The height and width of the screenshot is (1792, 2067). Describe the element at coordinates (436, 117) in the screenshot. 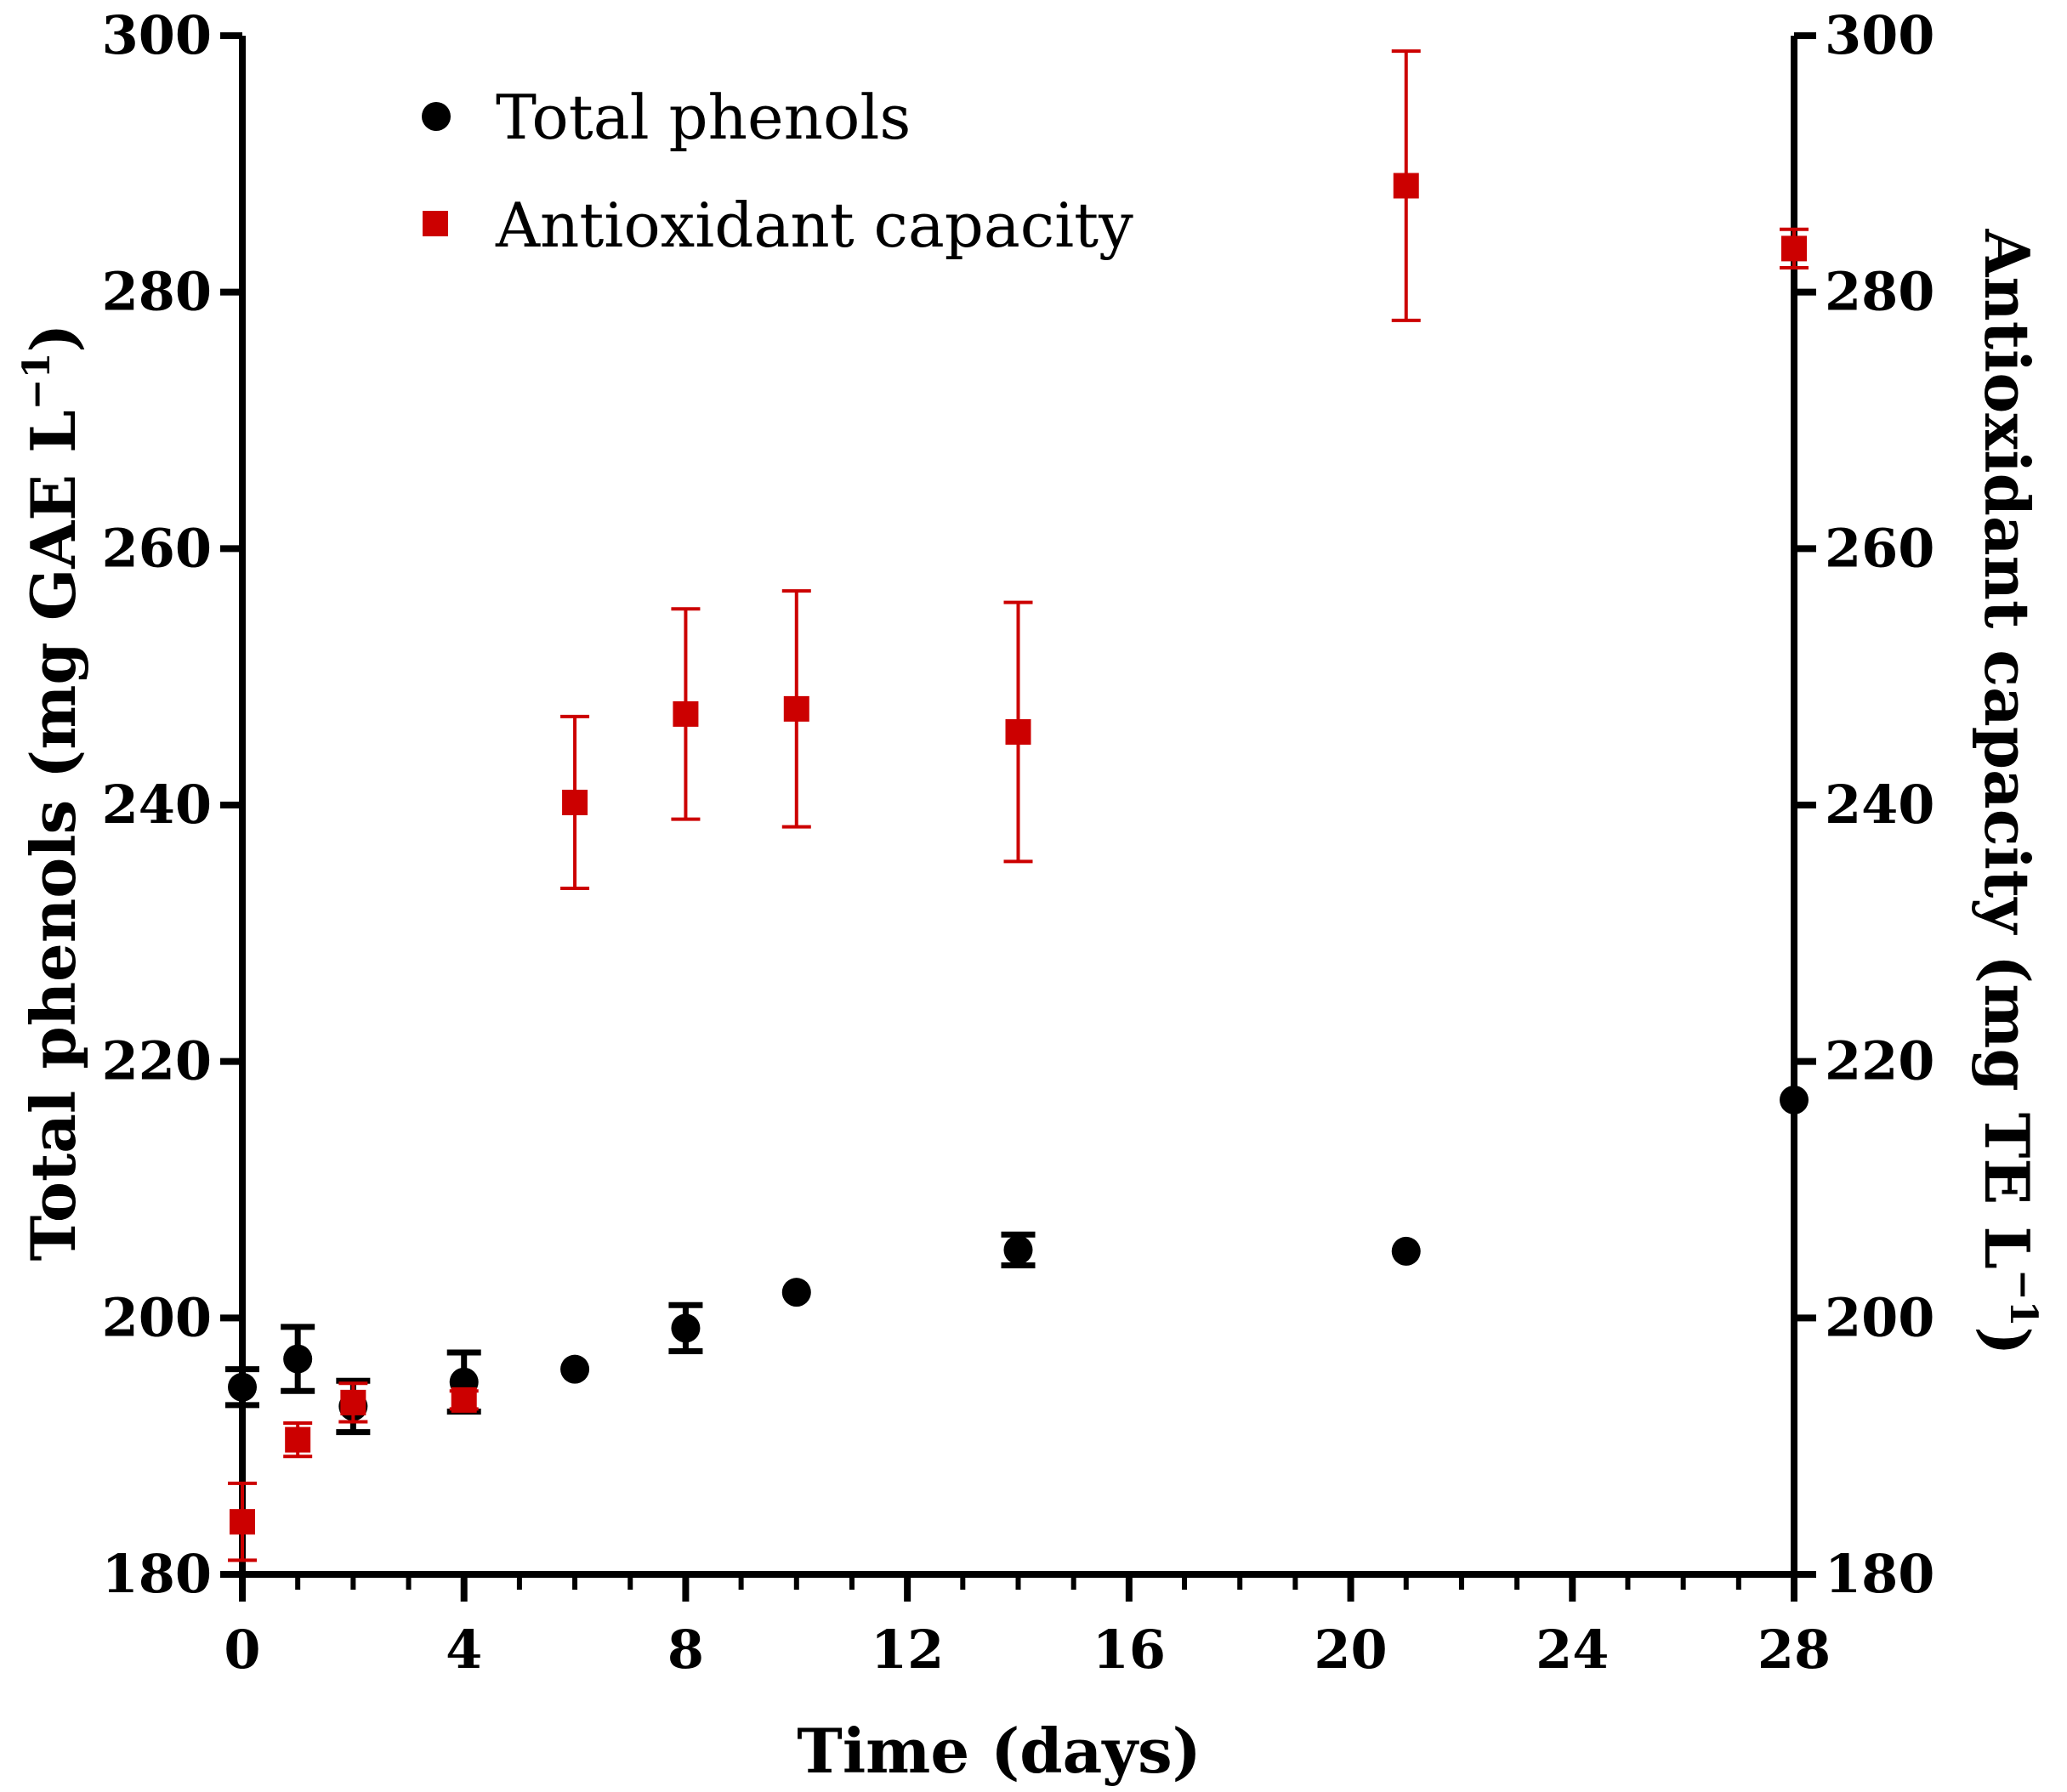

I see `legend-marker-total-phenols` at that location.